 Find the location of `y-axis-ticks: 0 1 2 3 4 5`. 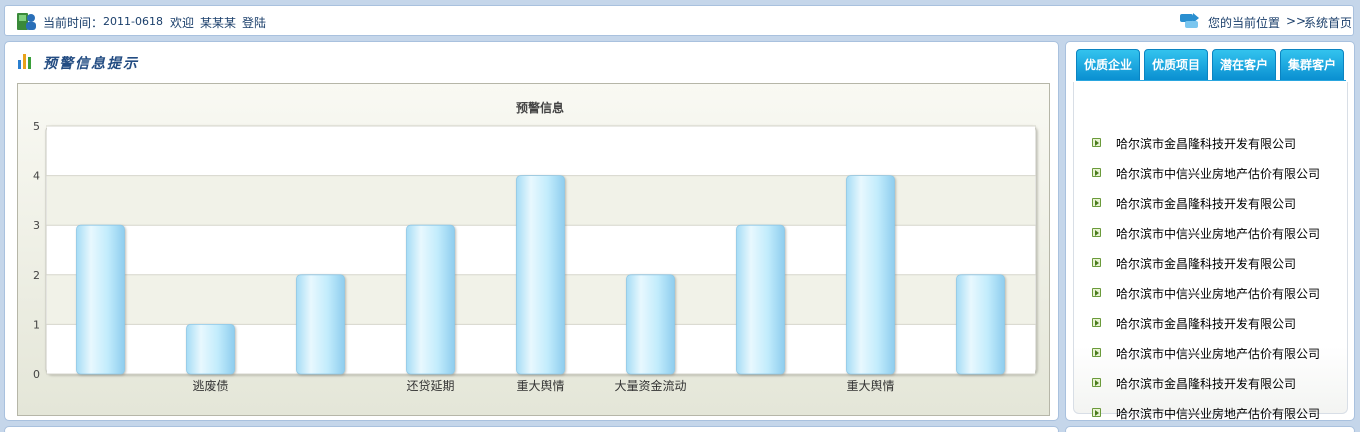

y-axis-ticks: 0 1 2 3 4 5 is located at coordinates (36, 250).